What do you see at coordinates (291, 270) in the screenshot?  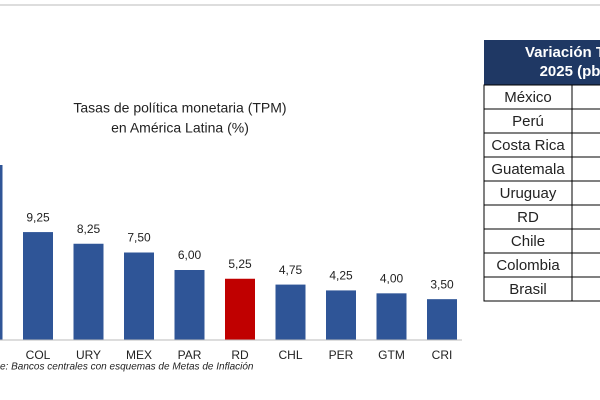 I see `value-label: 4,75` at bounding box center [291, 270].